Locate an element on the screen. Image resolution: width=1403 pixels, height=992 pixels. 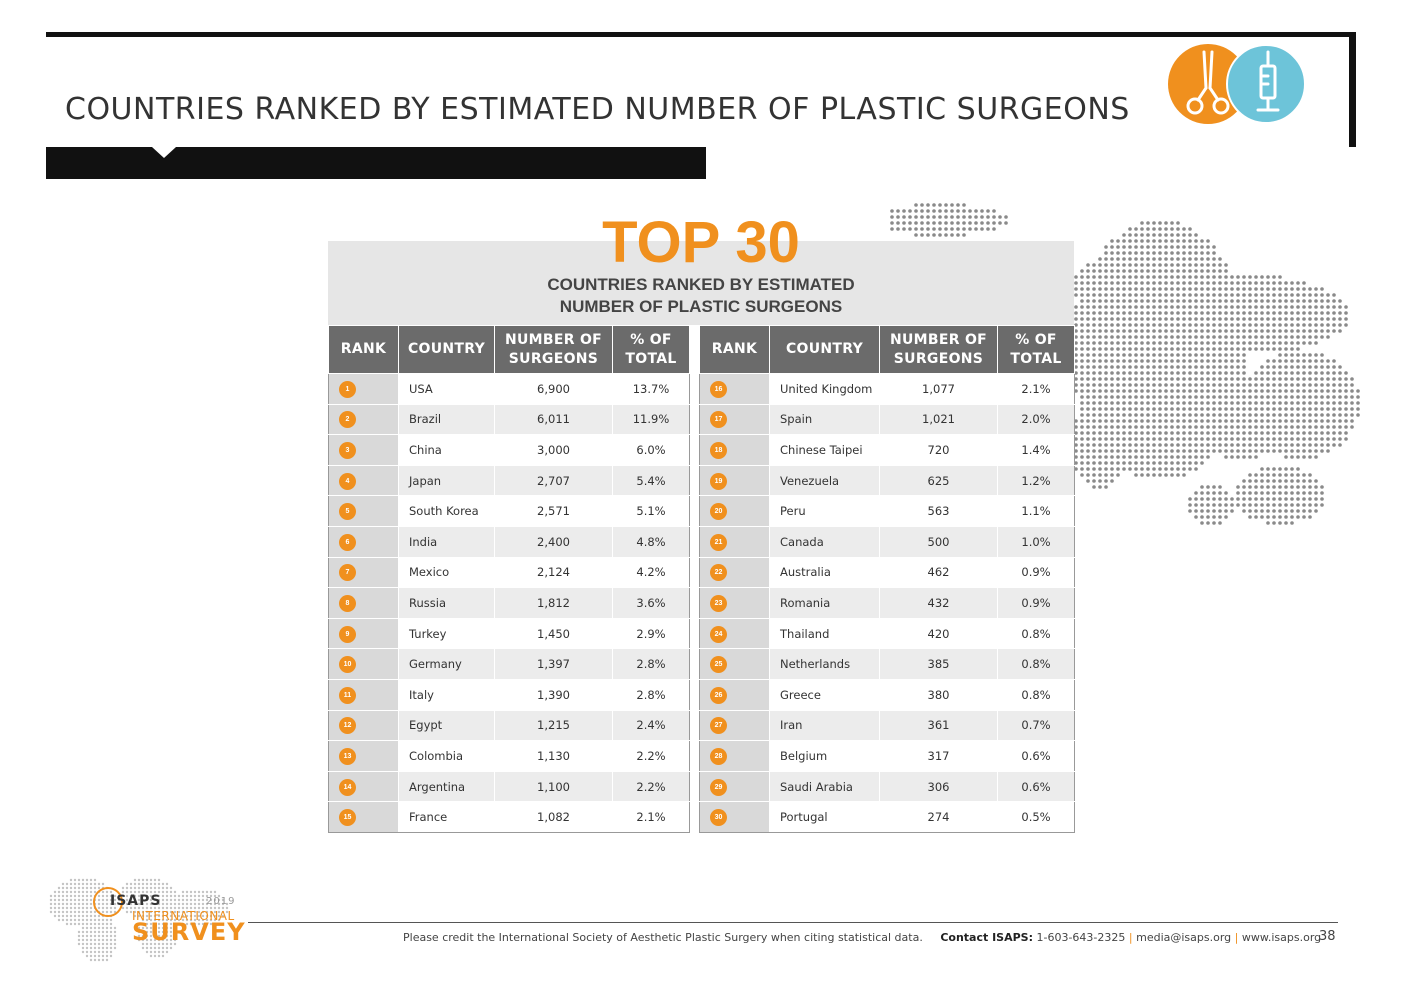
surgeons-cell: 274 is located at coordinates (938, 817).